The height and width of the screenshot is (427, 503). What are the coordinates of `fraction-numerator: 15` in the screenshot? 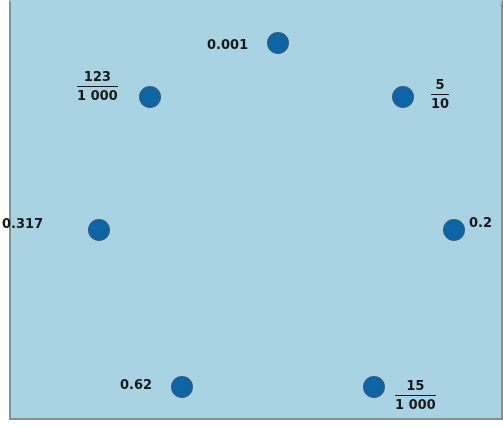 It's located at (415, 388).